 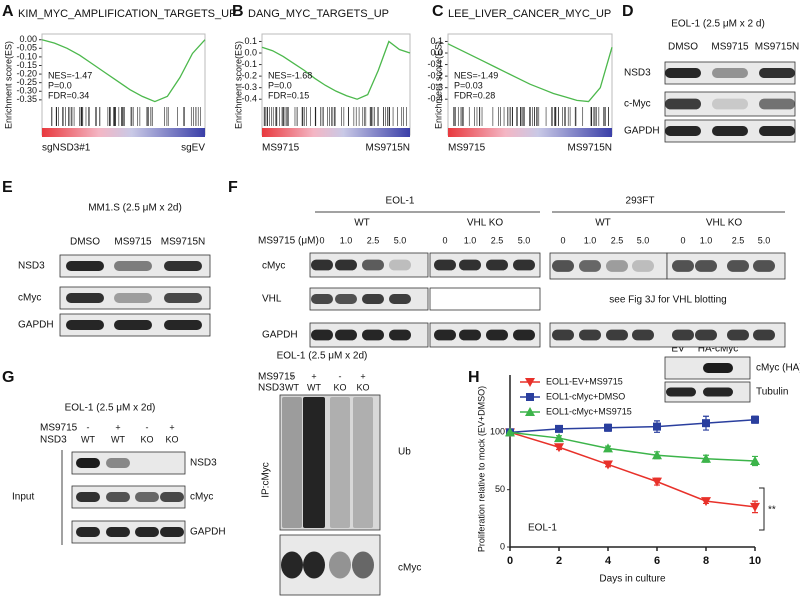 I want to click on annotation: NES=-1.68, so click(x=290, y=75).